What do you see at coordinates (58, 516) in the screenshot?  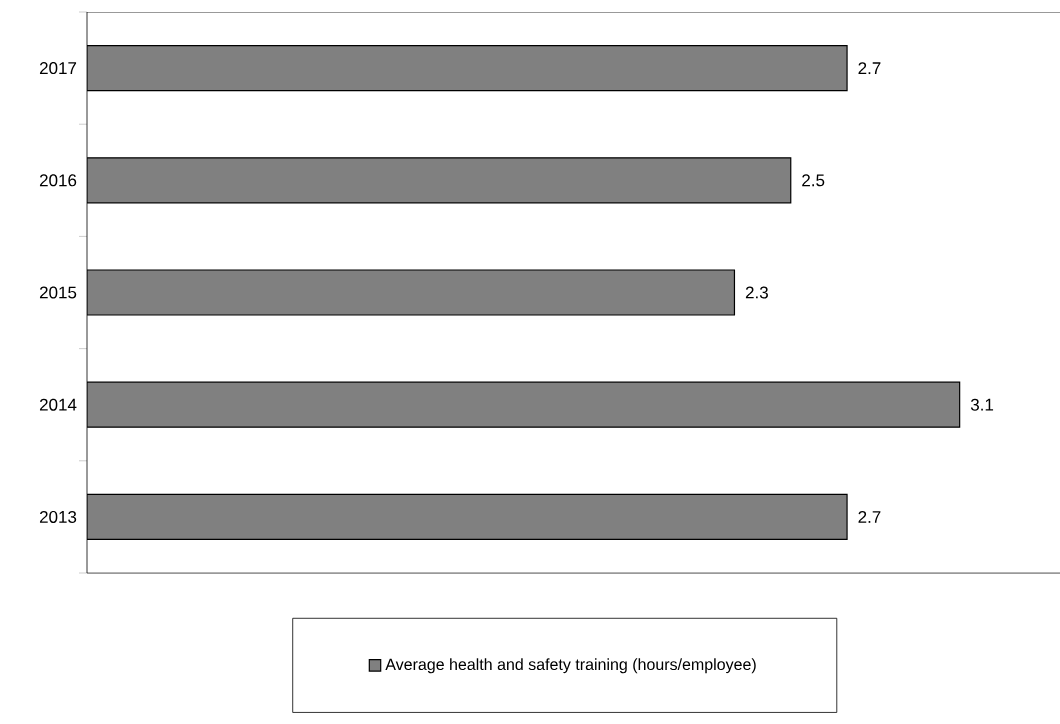 I see `y-tick-label: 2013` at bounding box center [58, 516].